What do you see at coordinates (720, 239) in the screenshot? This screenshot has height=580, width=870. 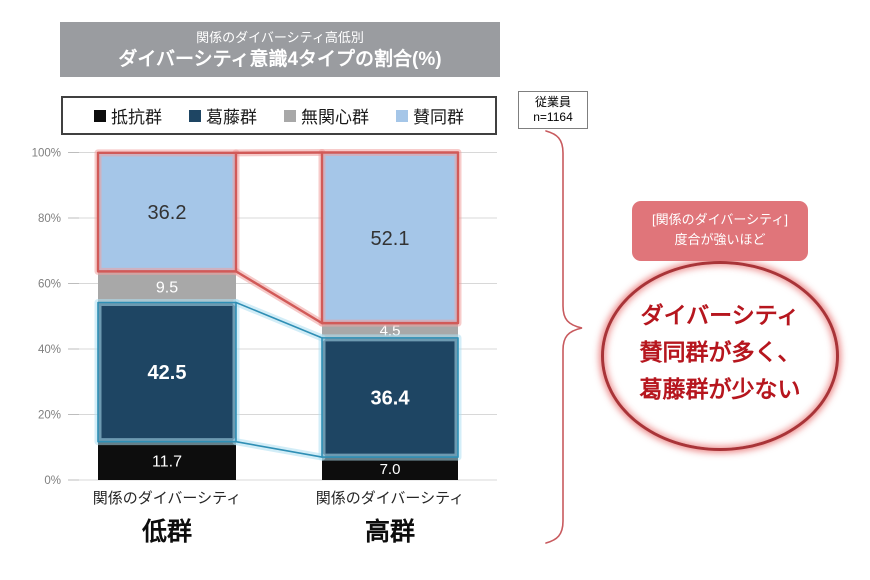 I see `annotation-tag-line2: 度合が強いほど` at bounding box center [720, 239].